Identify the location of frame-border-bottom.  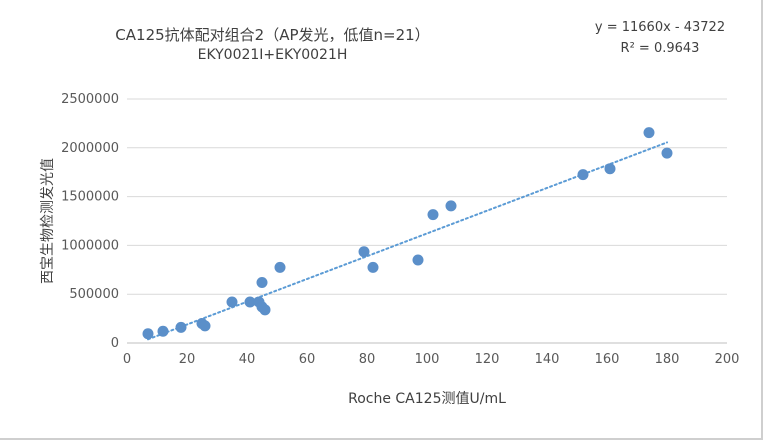
(381, 439).